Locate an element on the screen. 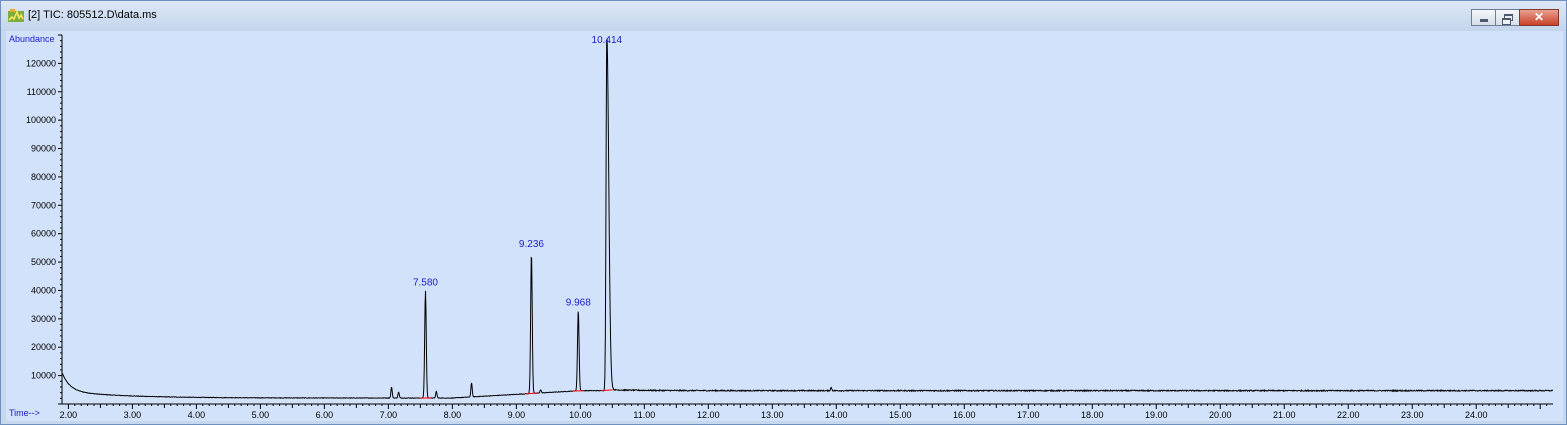  close-button: ✕ is located at coordinates (1539, 17).